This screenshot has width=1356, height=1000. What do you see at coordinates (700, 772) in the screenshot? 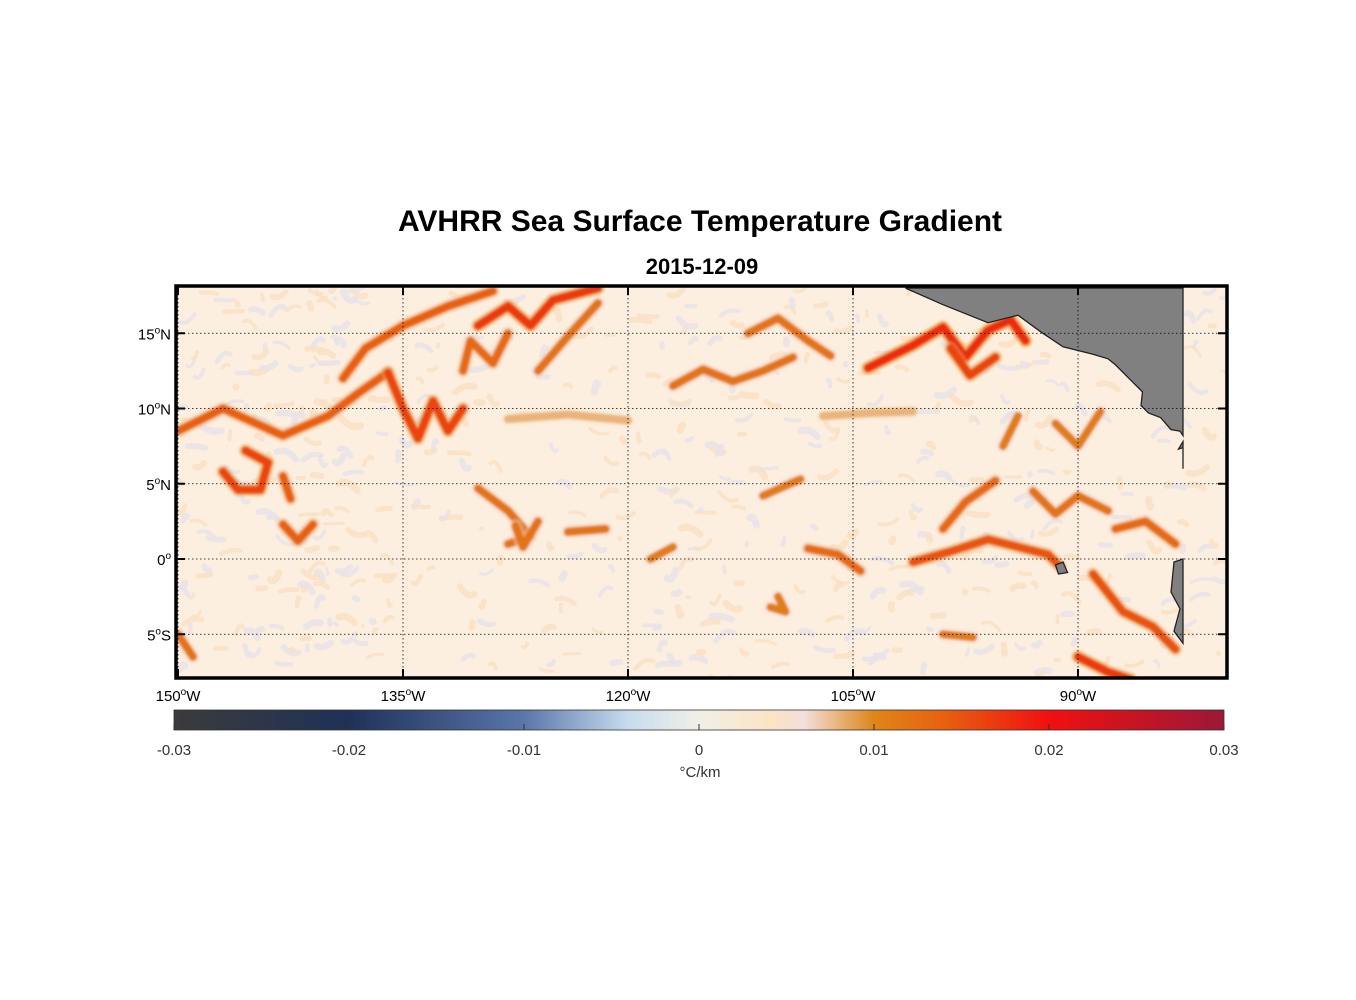
I see `colorbar-unit: °C/km` at bounding box center [700, 772].